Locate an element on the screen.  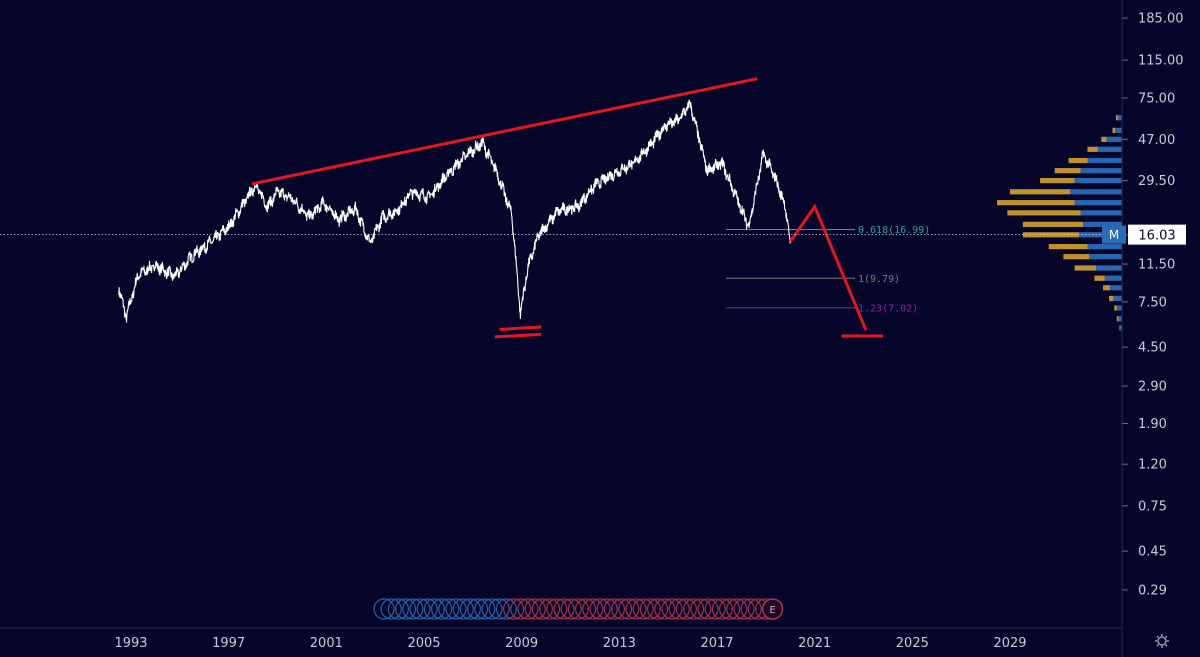
event-bubbles: E is located at coordinates (578, 609).